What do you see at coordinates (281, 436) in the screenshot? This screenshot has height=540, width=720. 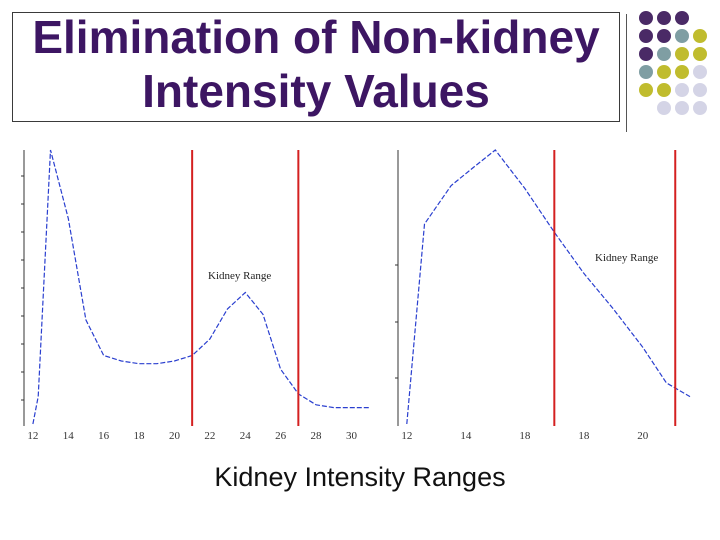 I see `x-tick-label: 26` at bounding box center [281, 436].